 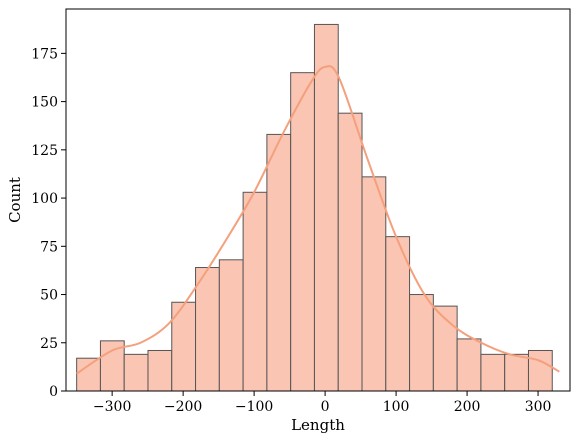 I want to click on y-tick-label: 100, so click(x=44, y=199).